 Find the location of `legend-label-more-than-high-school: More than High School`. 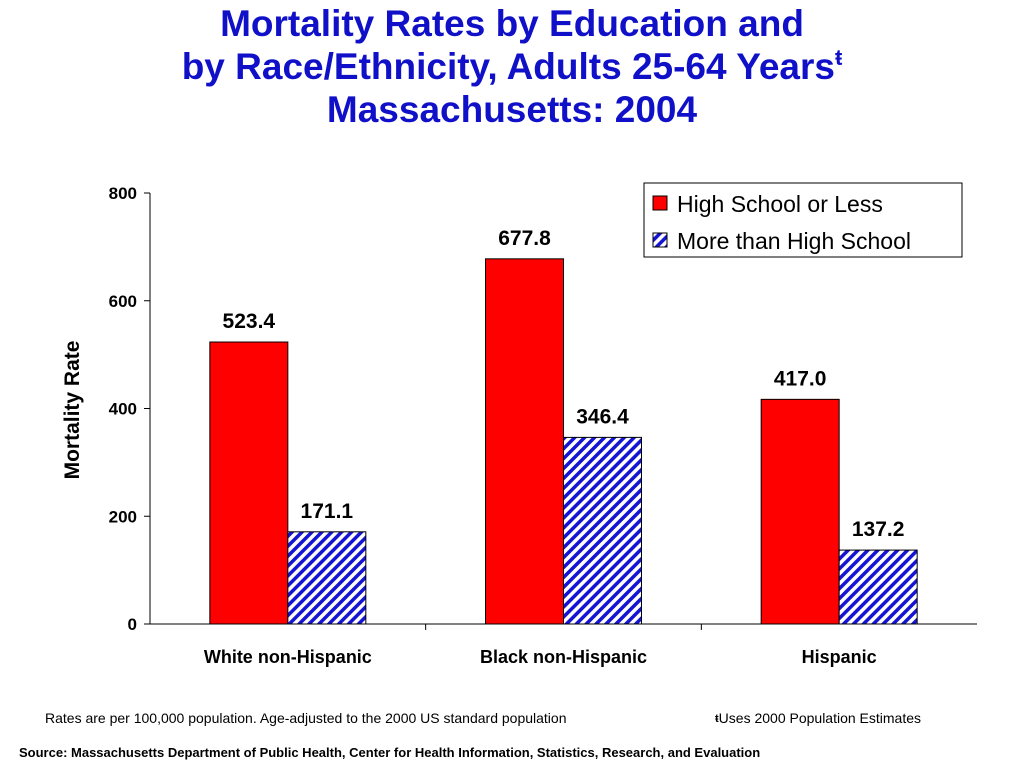

legend-label-more-than-high-school: More than High School is located at coordinates (794, 241).